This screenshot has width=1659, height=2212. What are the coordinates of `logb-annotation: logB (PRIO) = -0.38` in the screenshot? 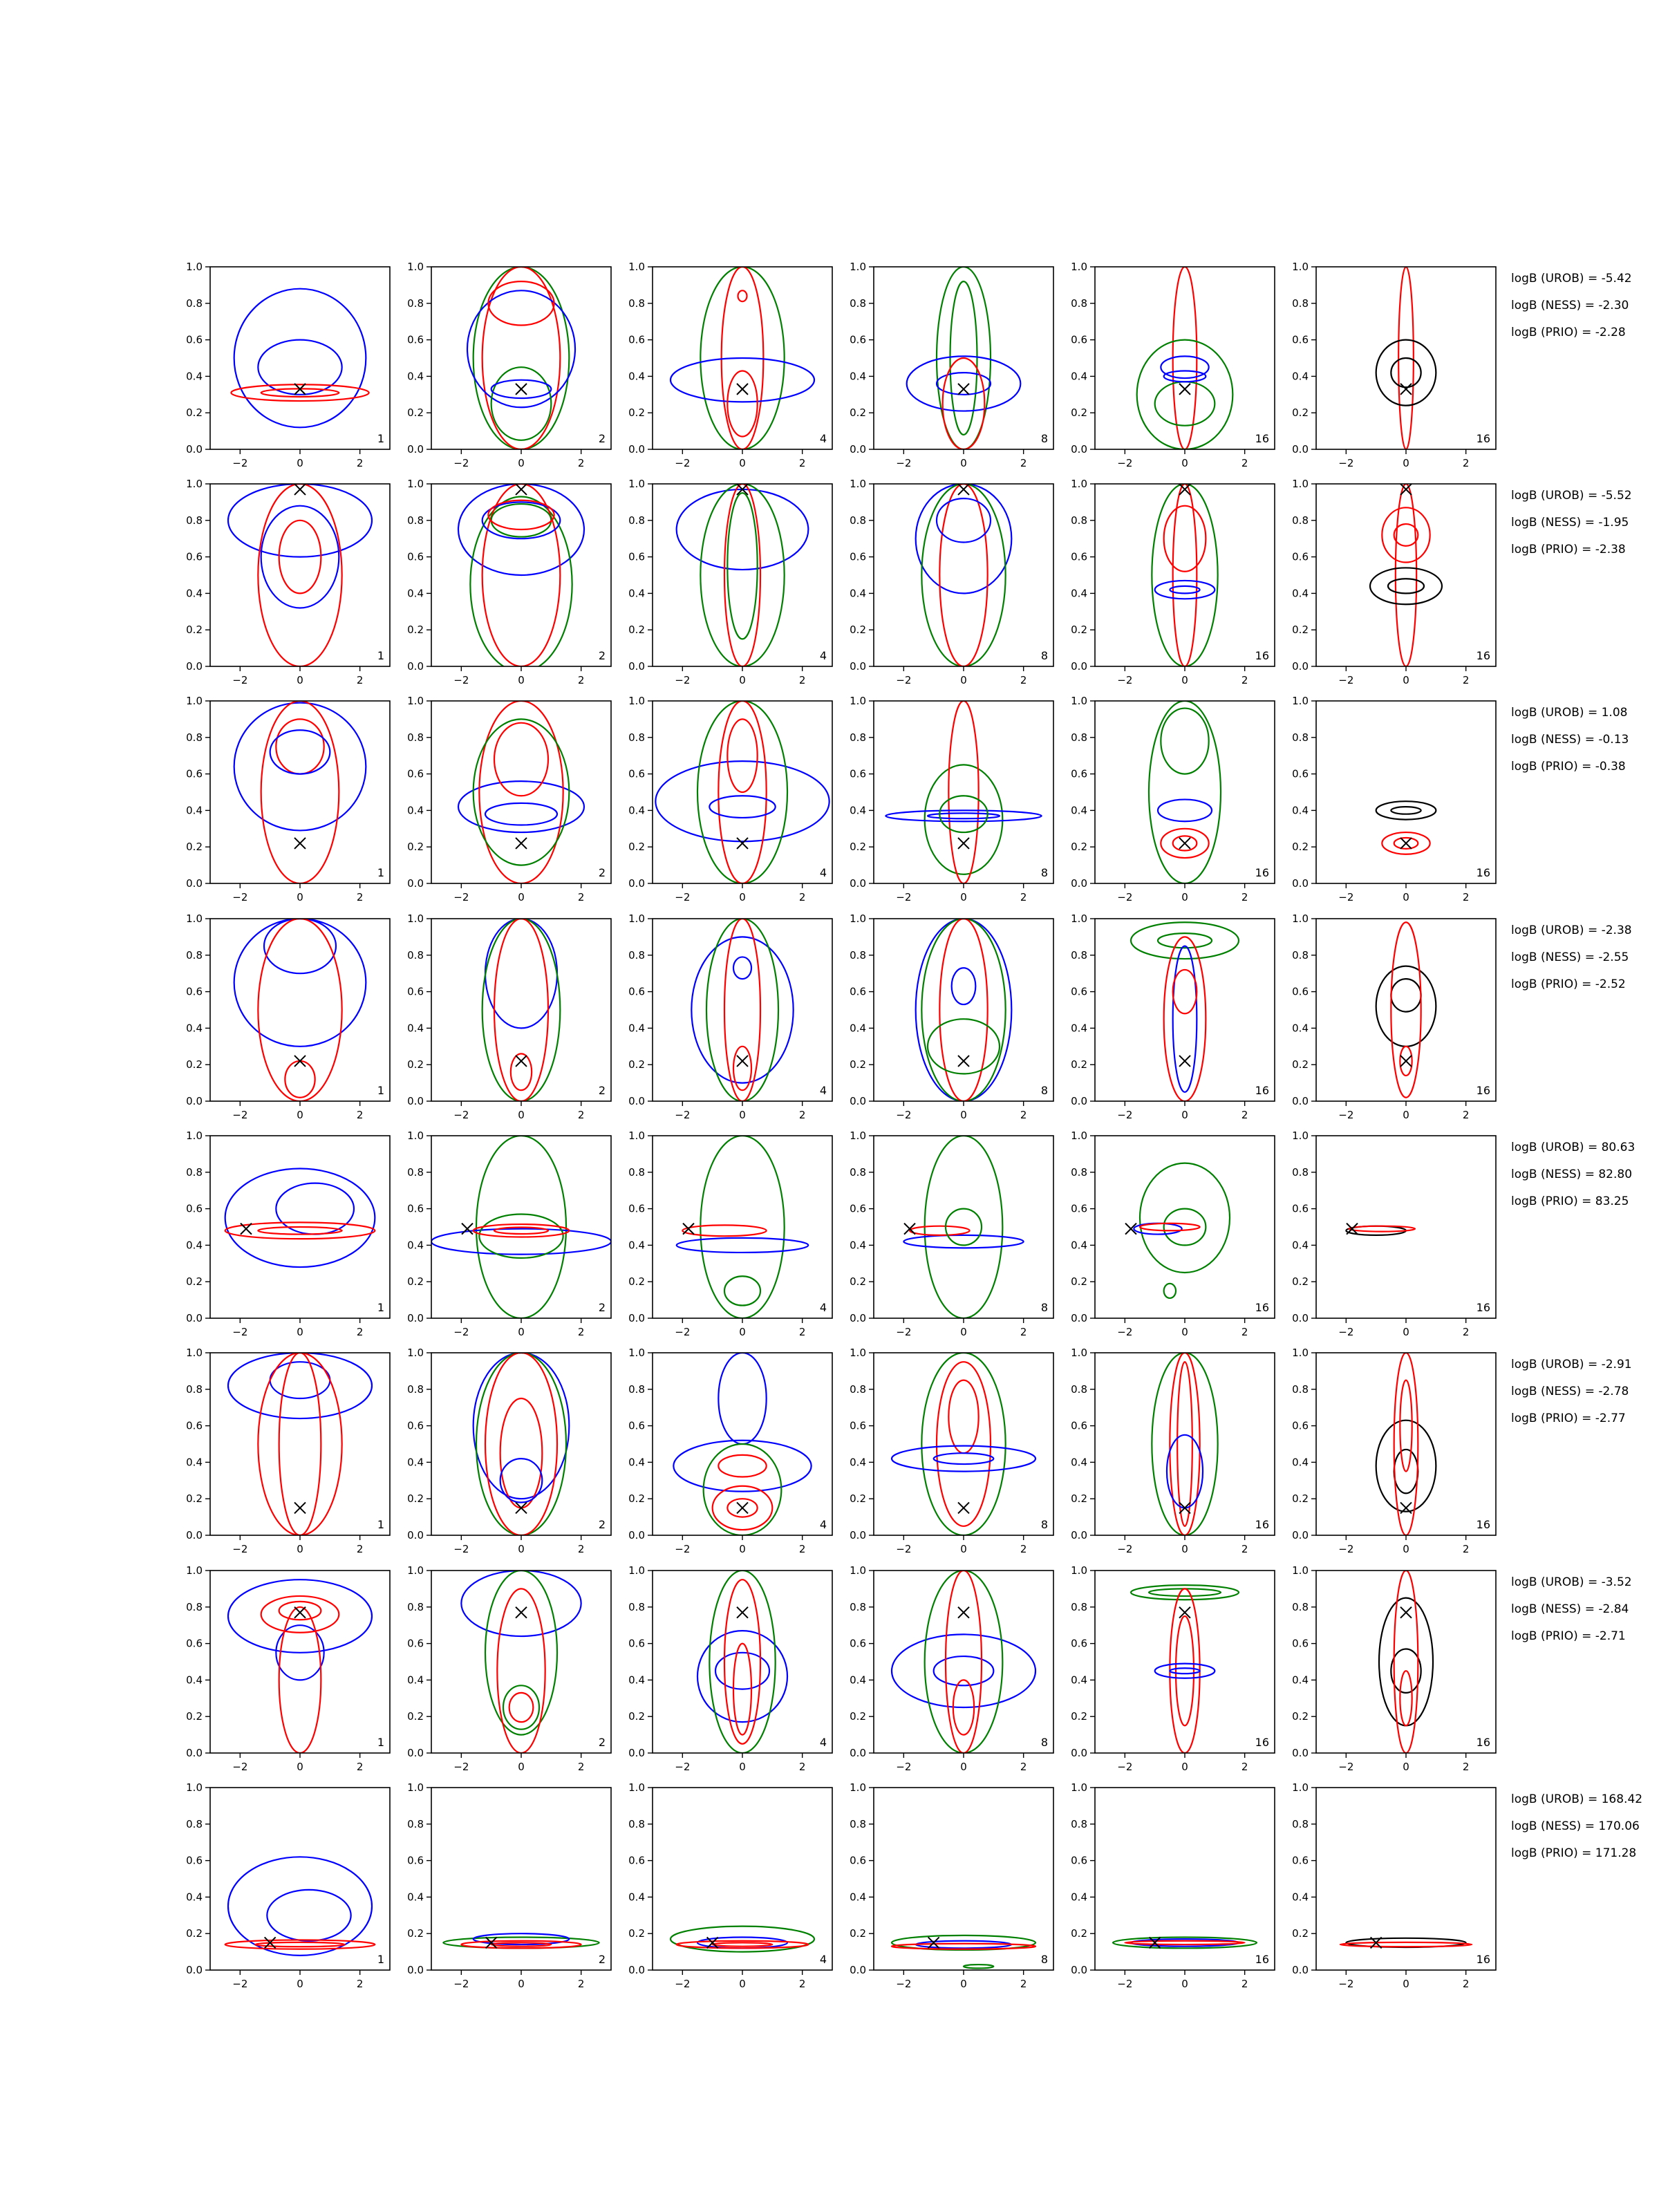 It's located at (1568, 767).